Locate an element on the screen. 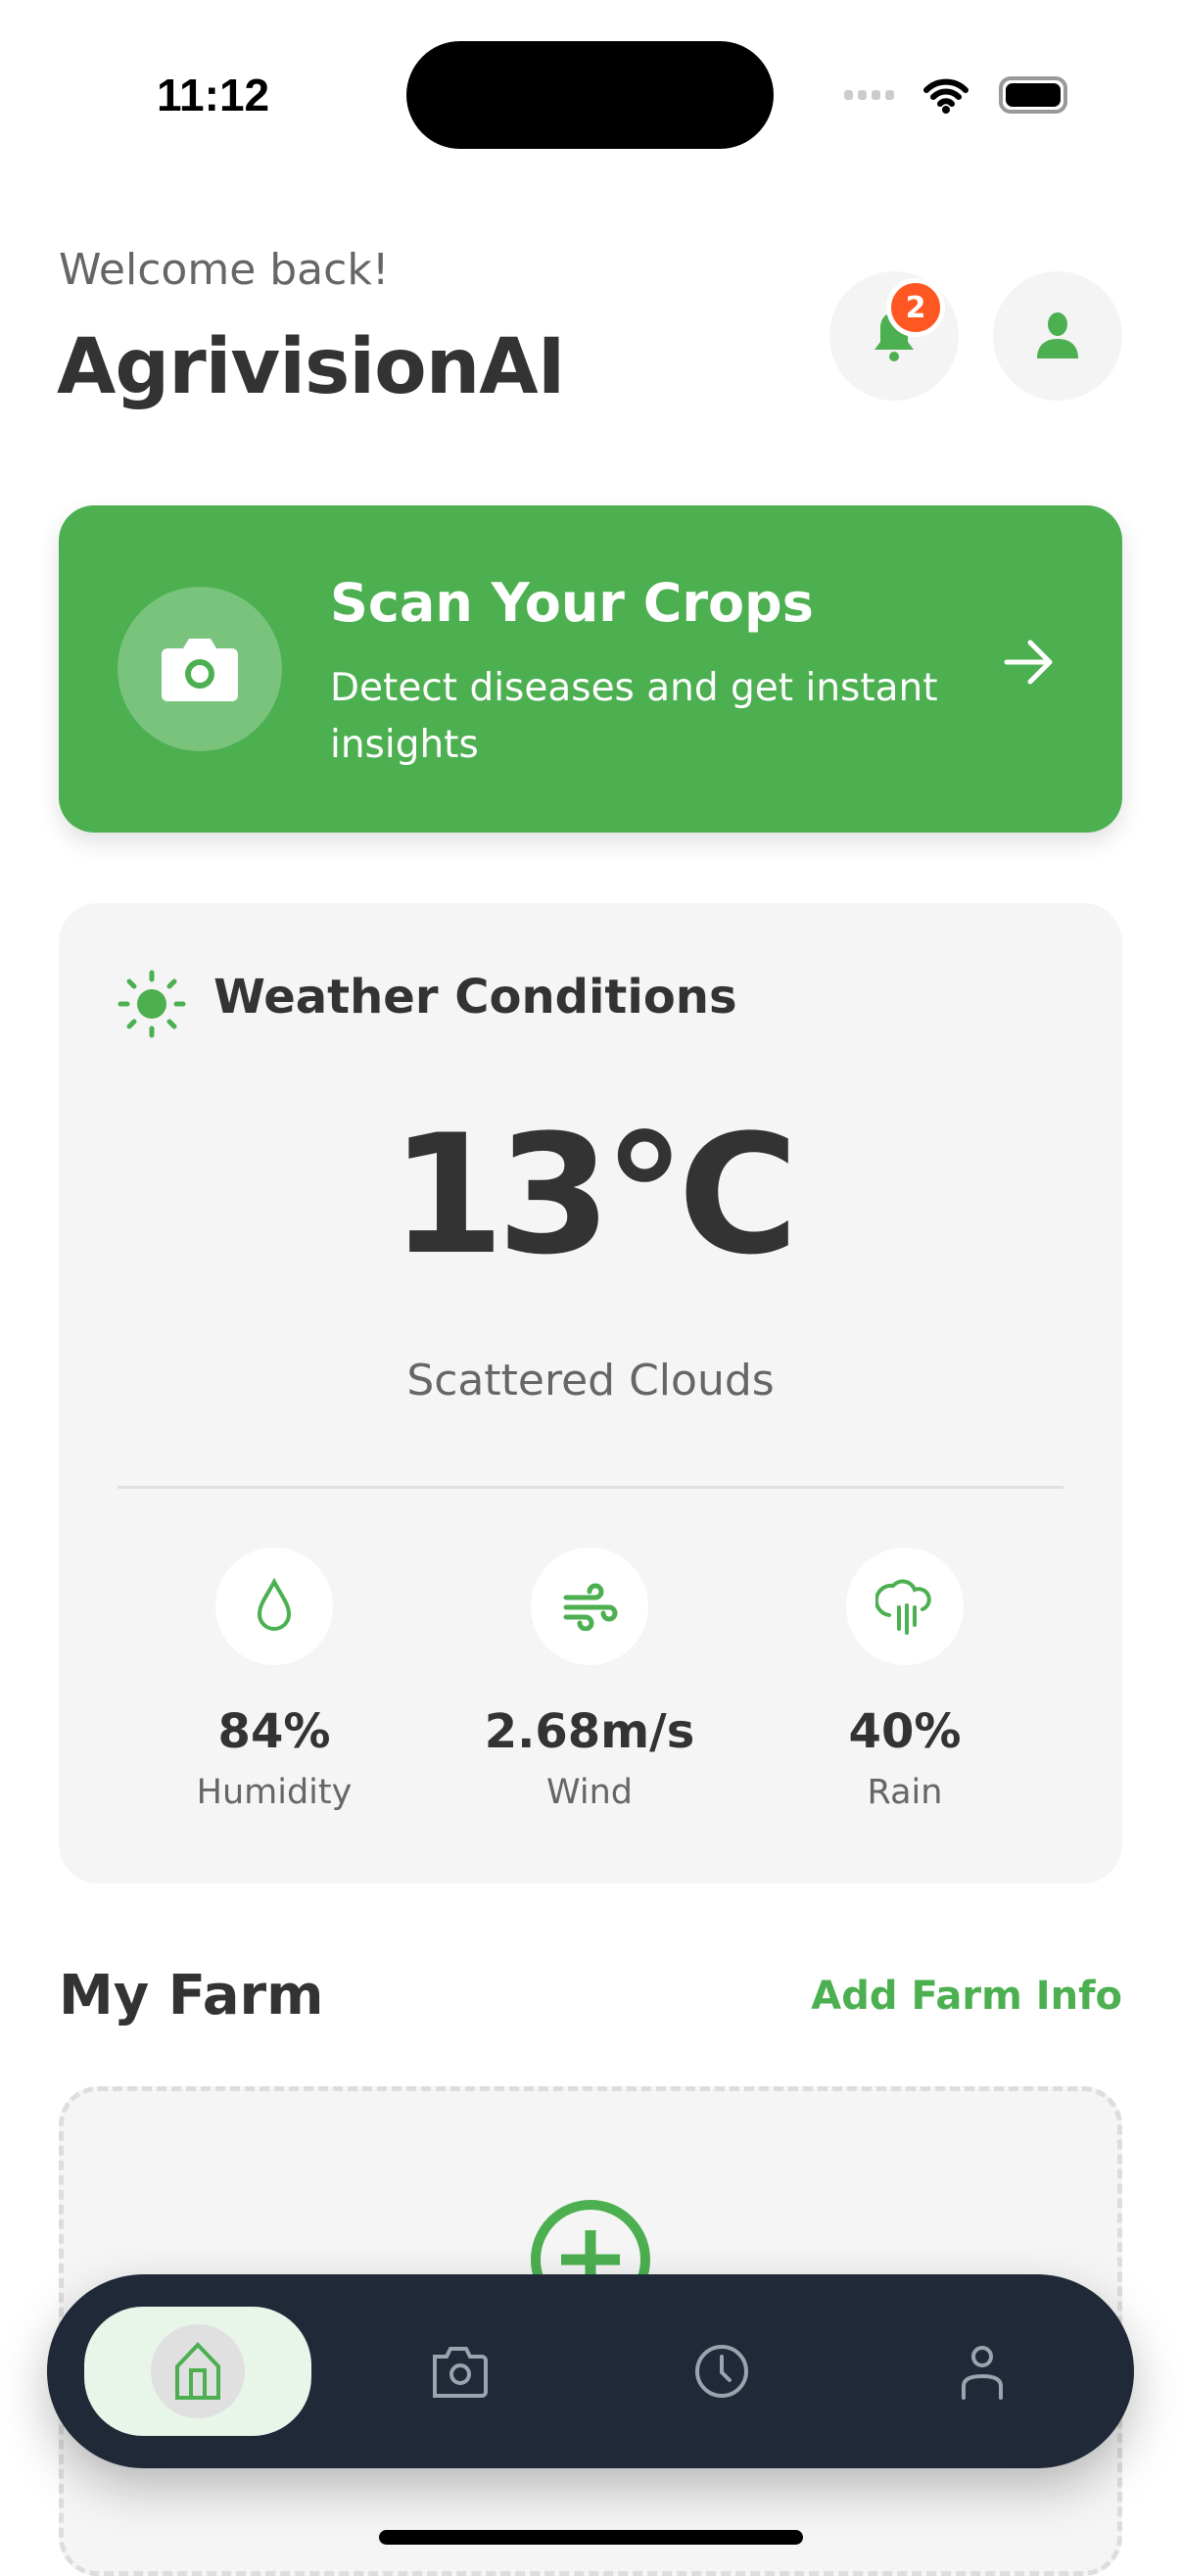  humidity-stat: 84% Humidity is located at coordinates (275, 1680).